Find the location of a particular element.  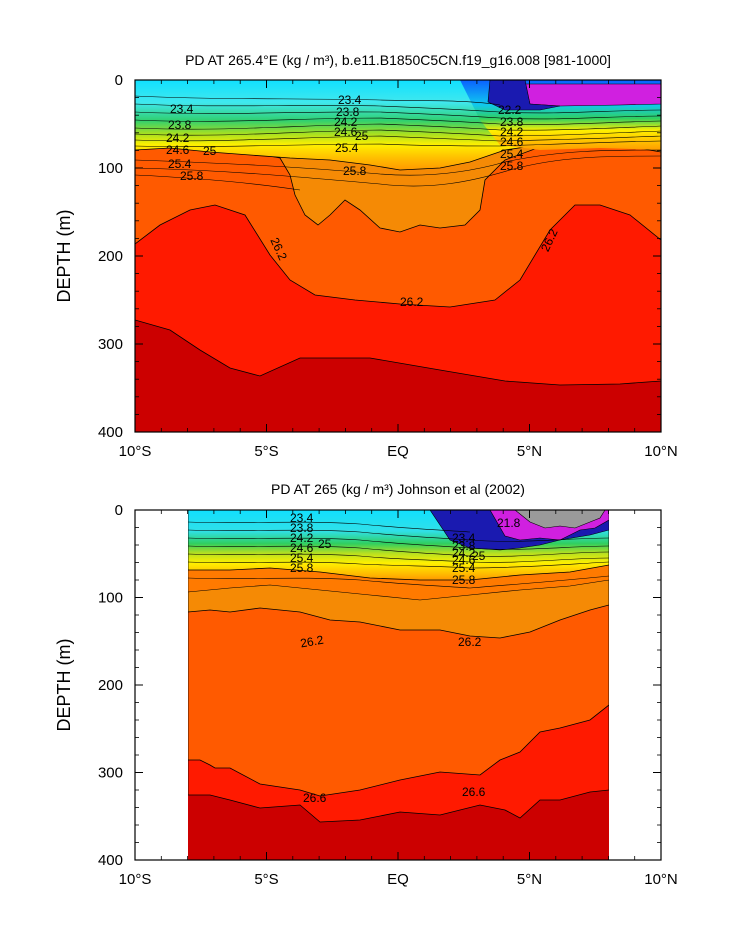

band-navy is located at coordinates (524, 95).